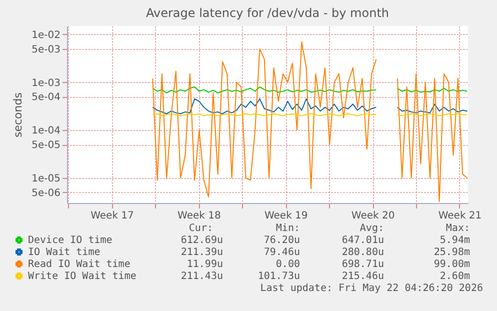  What do you see at coordinates (46, 146) in the screenshot?
I see `y-tick-label: 5e-05` at bounding box center [46, 146].